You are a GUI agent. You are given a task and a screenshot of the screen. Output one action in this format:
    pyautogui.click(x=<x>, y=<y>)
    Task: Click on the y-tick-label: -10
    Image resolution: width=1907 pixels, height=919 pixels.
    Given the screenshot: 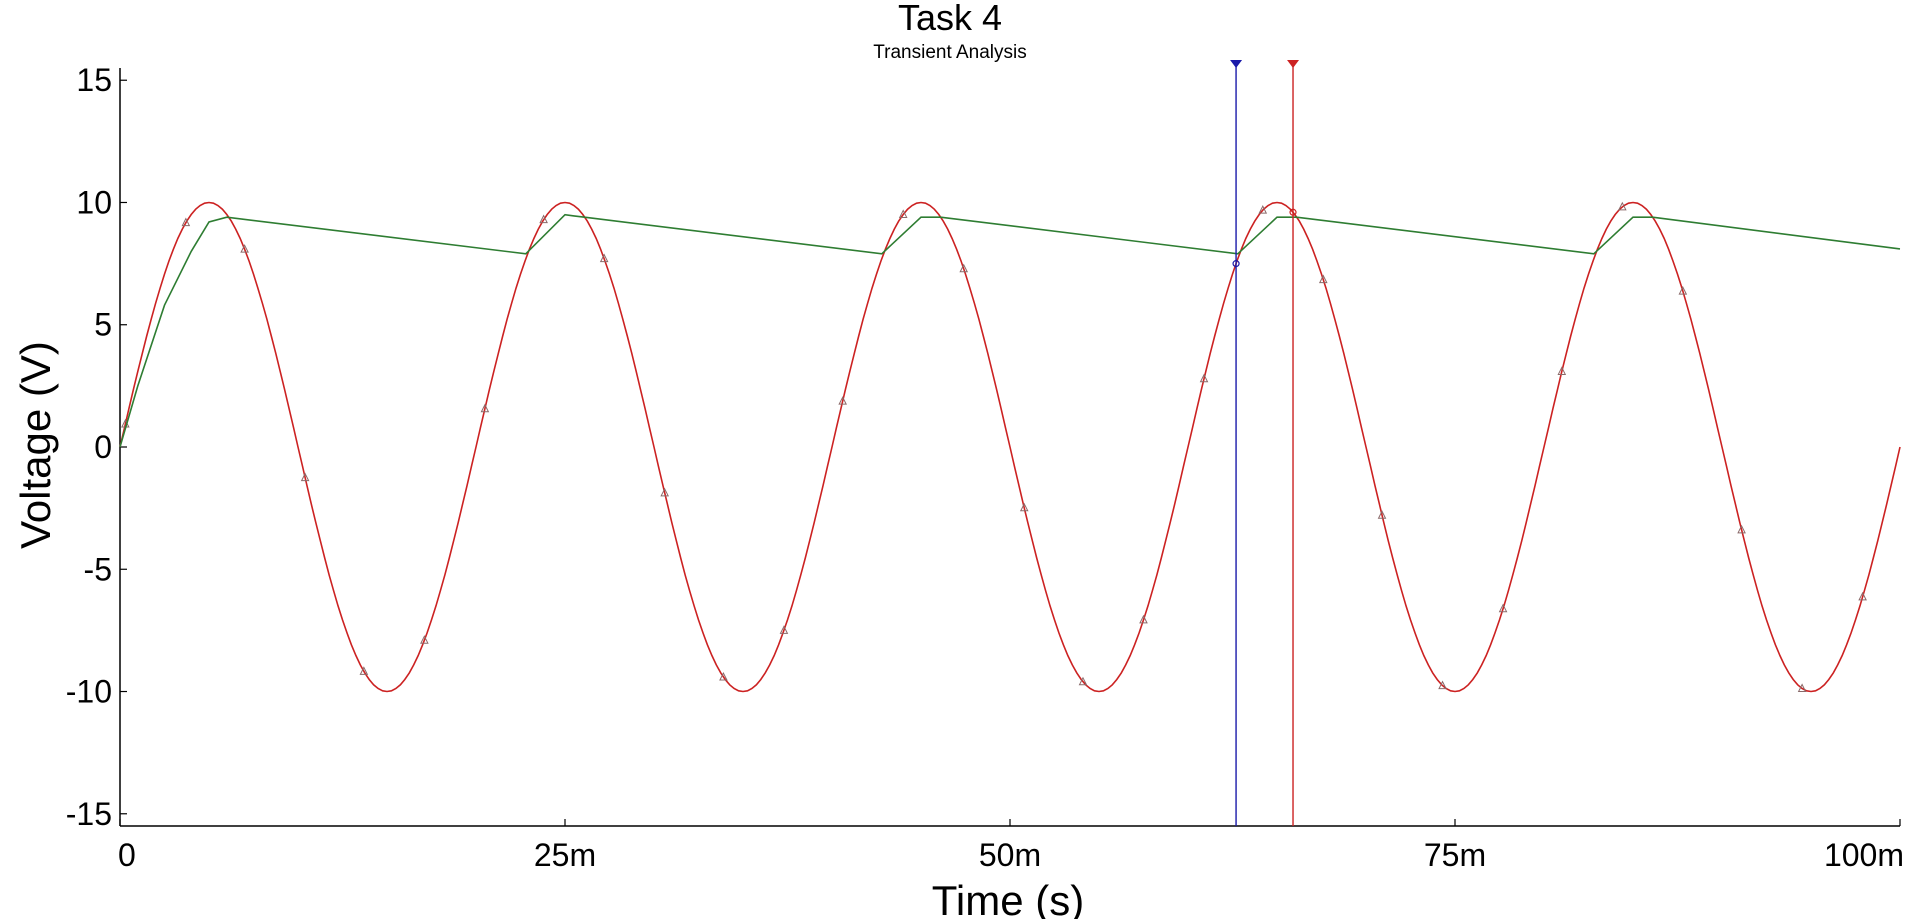 What is the action you would take?
    pyautogui.click(x=89, y=692)
    